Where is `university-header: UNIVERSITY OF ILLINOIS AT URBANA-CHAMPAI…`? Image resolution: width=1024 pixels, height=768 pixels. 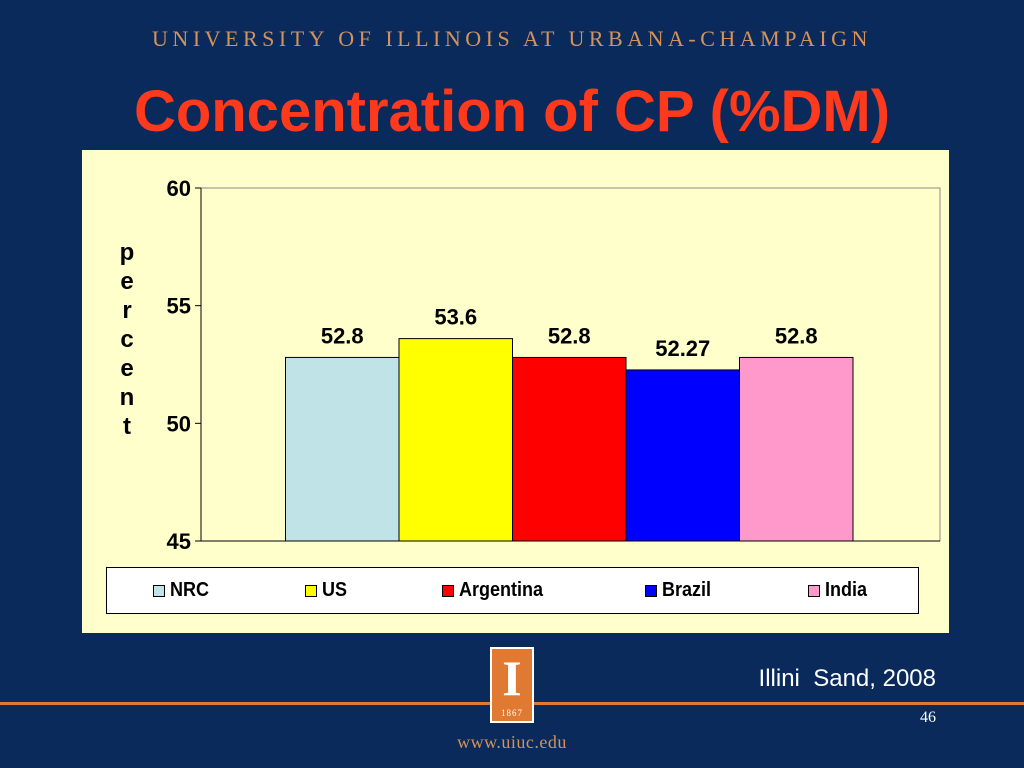
university-header: UNIVERSITY OF ILLINOIS AT URBANA-CHAMPAI… is located at coordinates (512, 38).